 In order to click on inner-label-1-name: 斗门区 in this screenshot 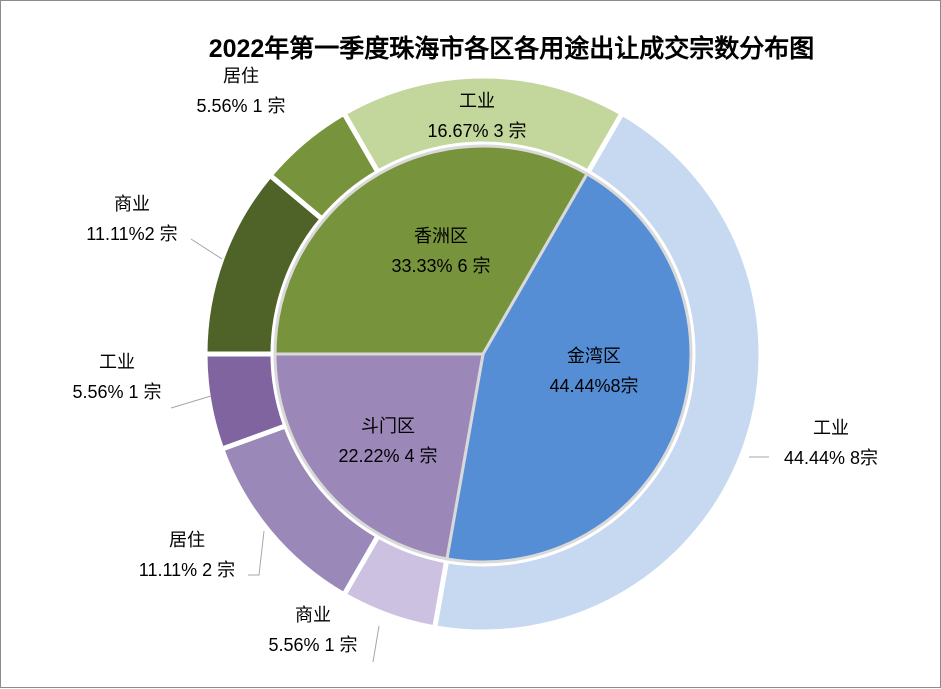, I will do `click(388, 426)`.